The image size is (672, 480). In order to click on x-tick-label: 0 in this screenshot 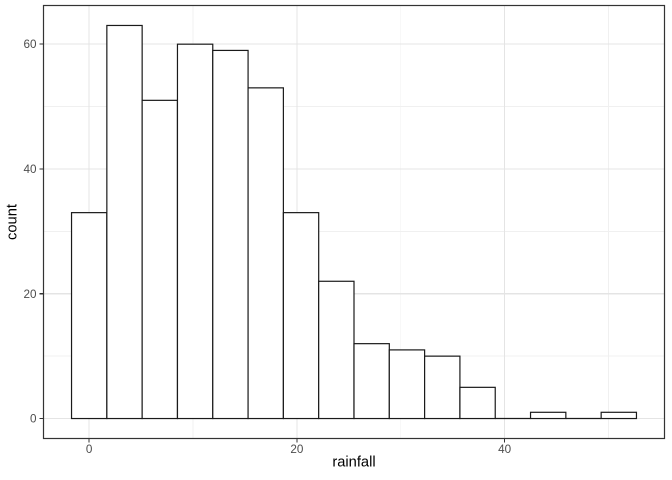, I will do `click(89, 449)`.